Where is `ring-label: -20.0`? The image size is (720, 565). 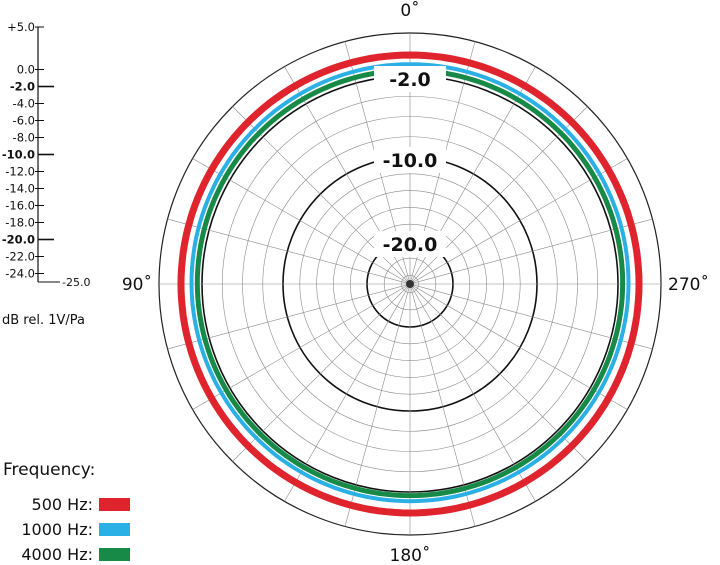 ring-label: -20.0 is located at coordinates (410, 245).